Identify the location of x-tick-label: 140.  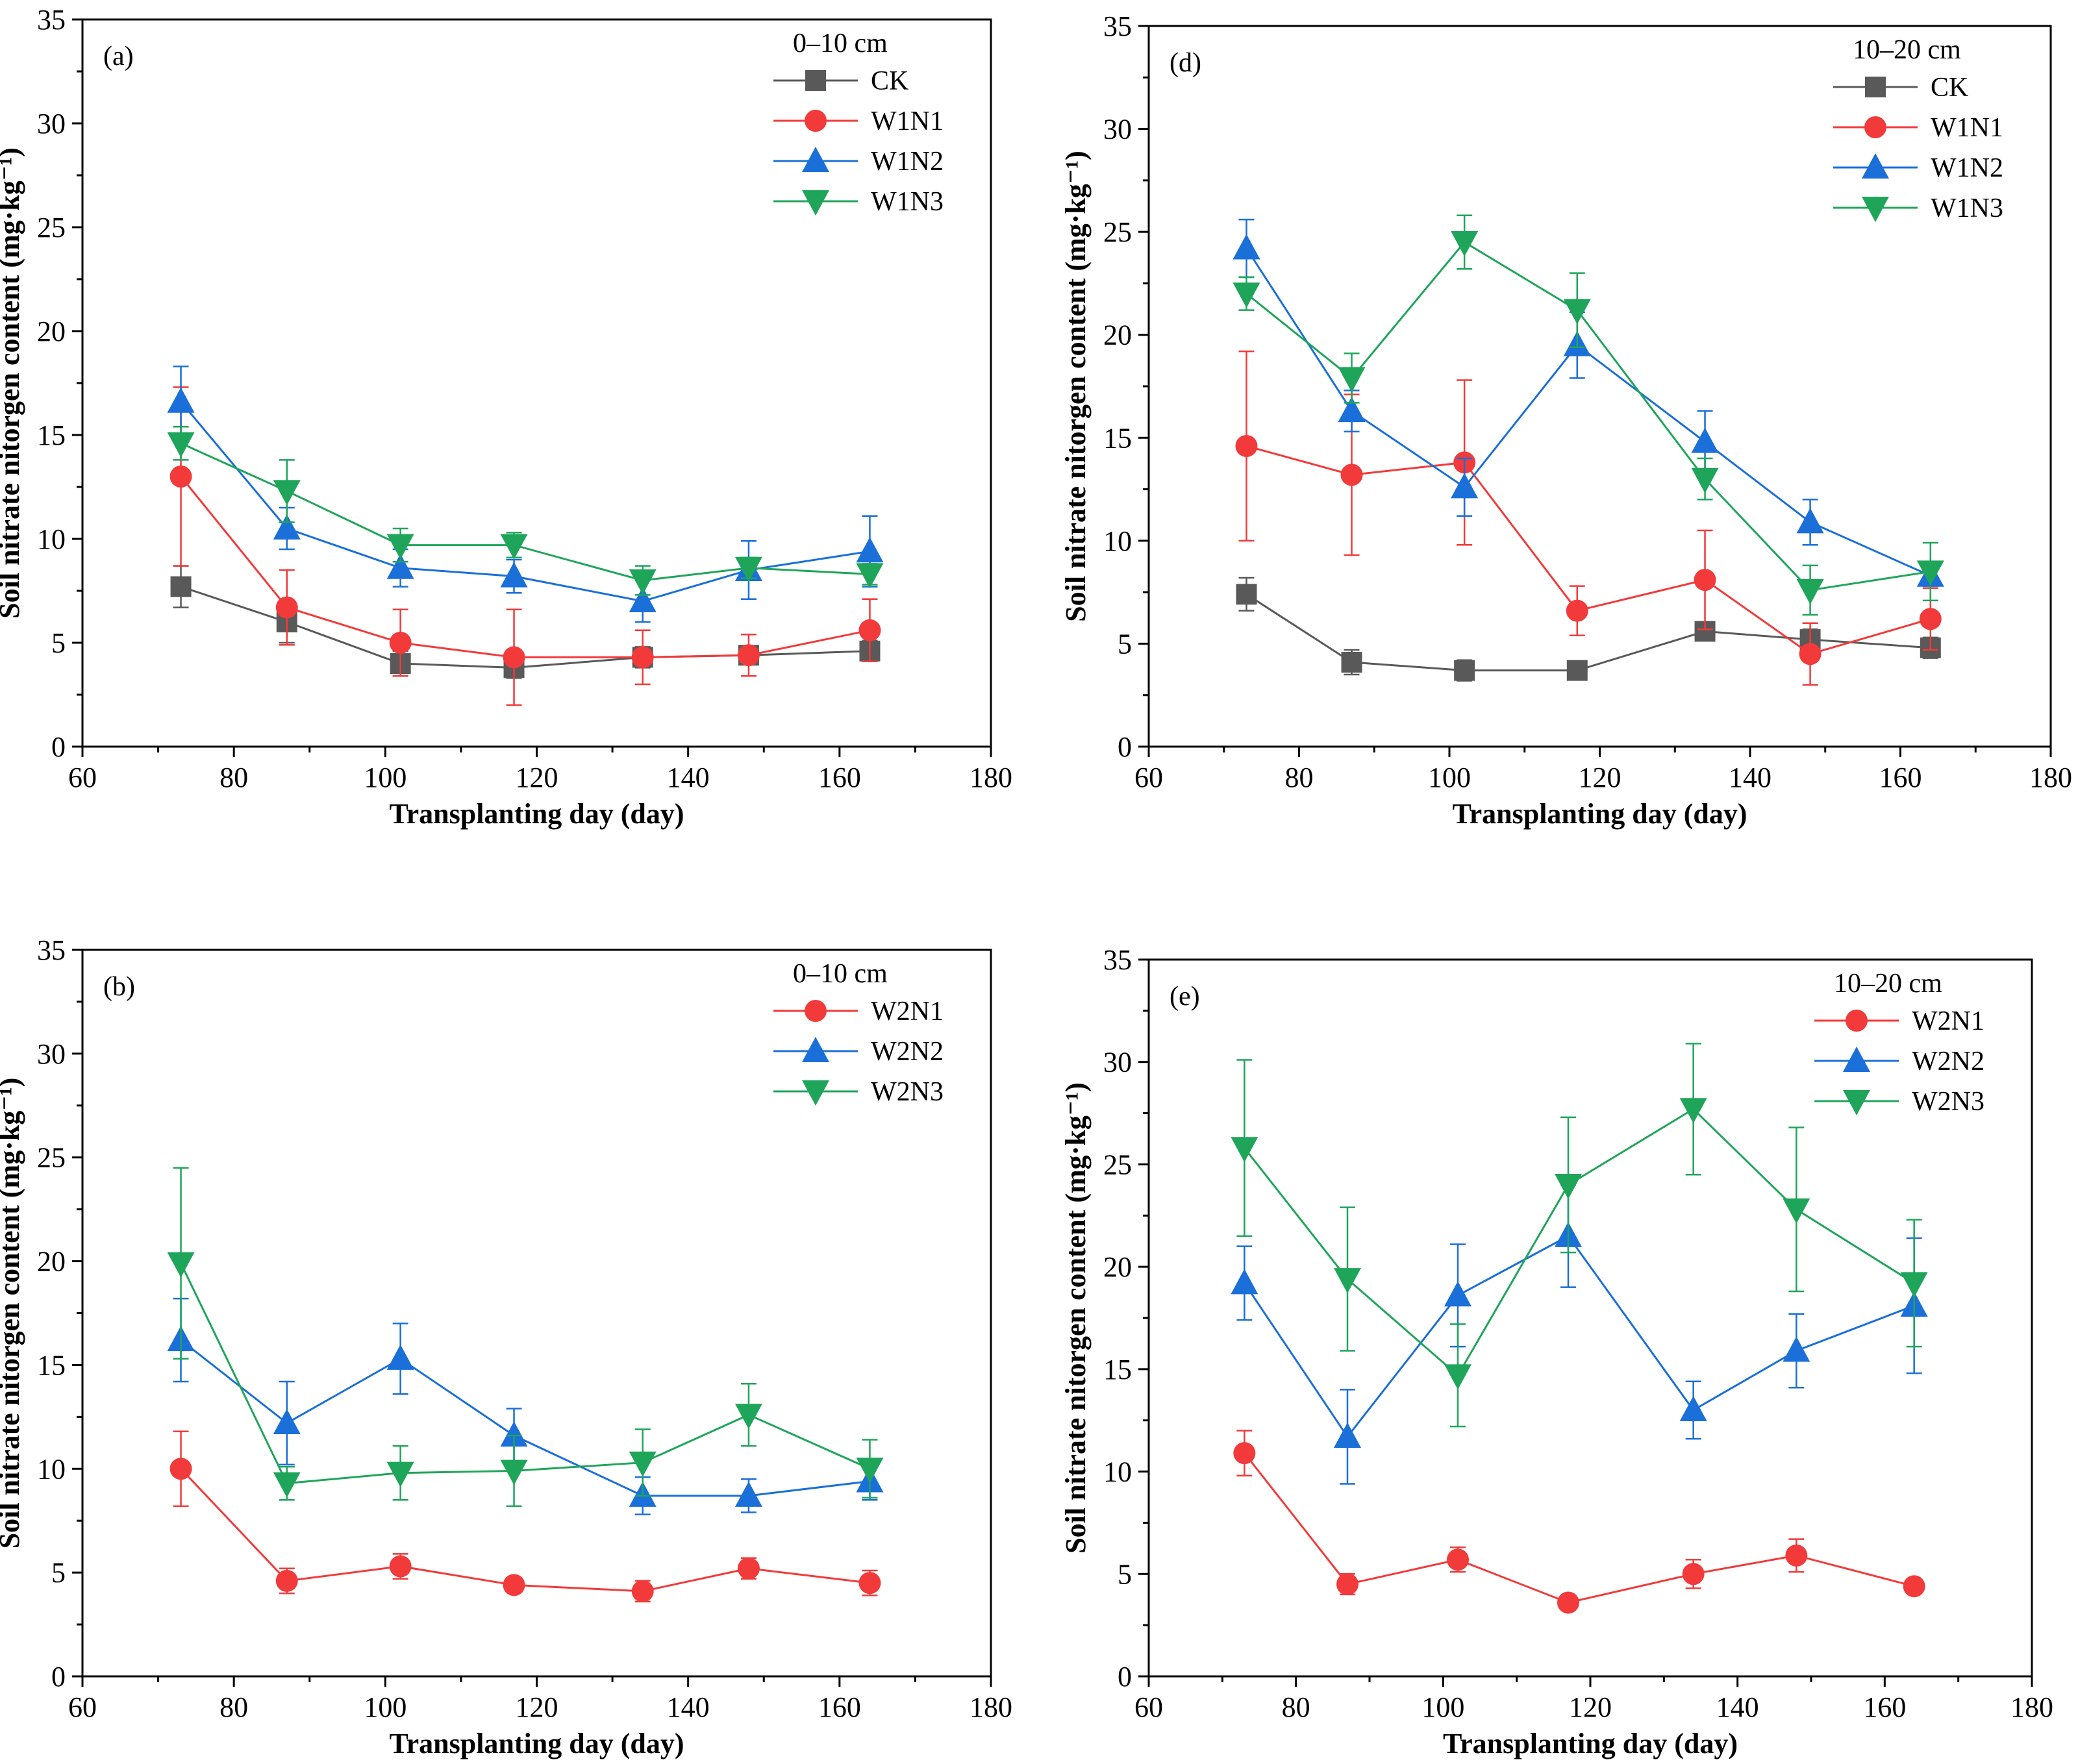
(688, 1707).